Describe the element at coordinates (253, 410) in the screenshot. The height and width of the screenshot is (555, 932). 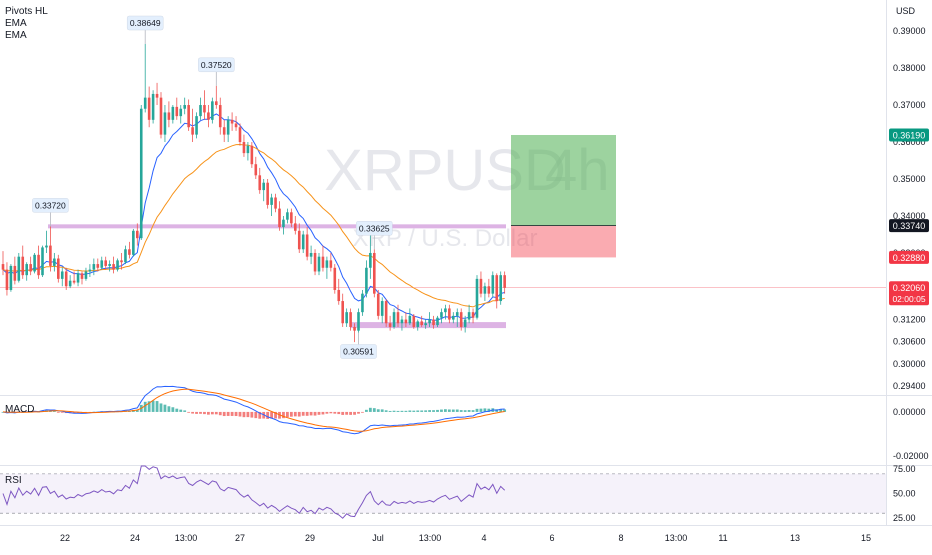
I see `signal-line` at that location.